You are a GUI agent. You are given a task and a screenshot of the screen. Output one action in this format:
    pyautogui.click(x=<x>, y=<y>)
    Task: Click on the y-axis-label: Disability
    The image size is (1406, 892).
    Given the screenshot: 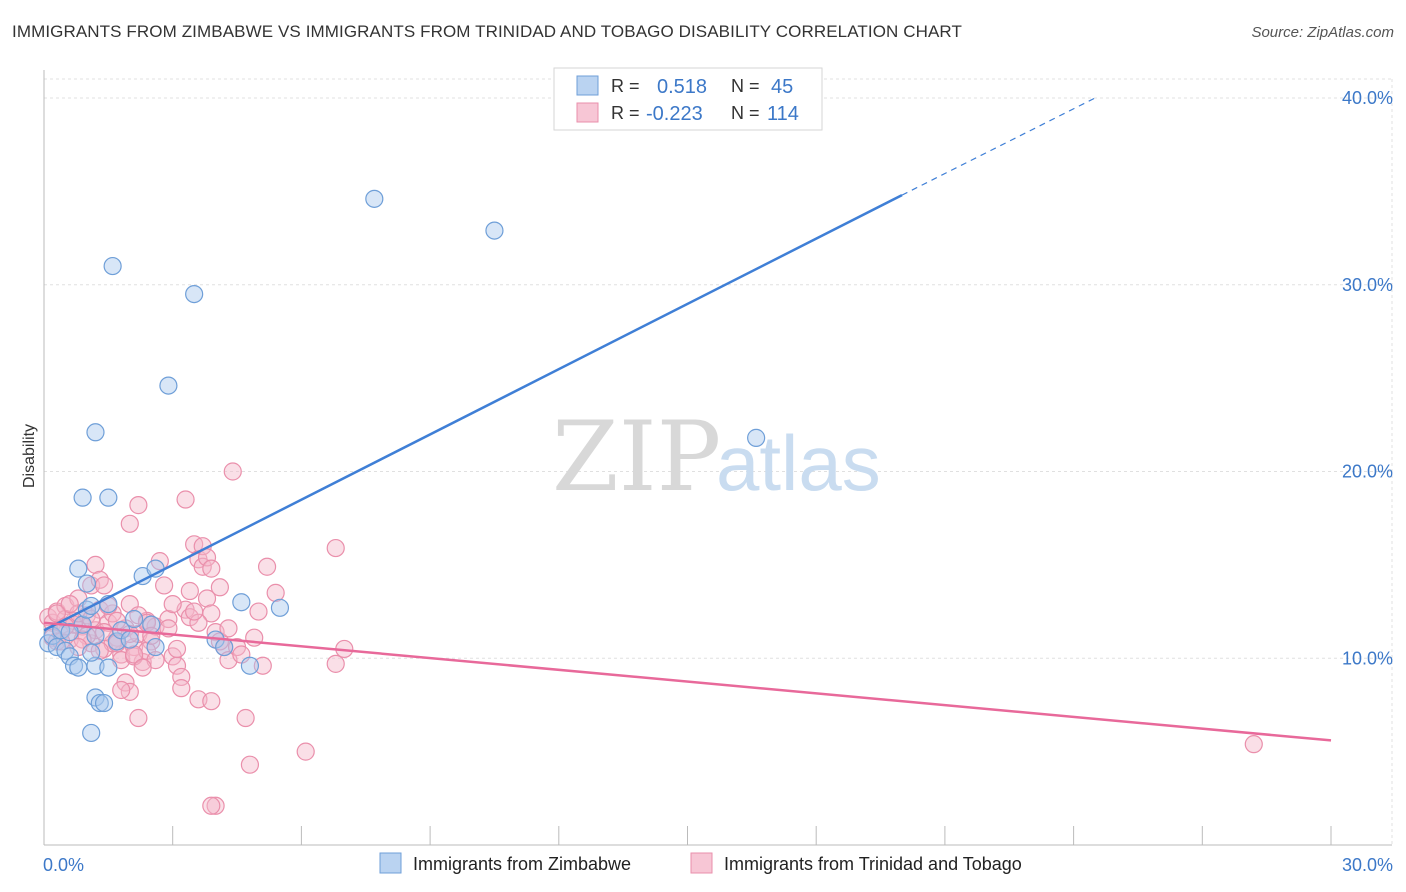 What is the action you would take?
    pyautogui.click(x=29, y=456)
    